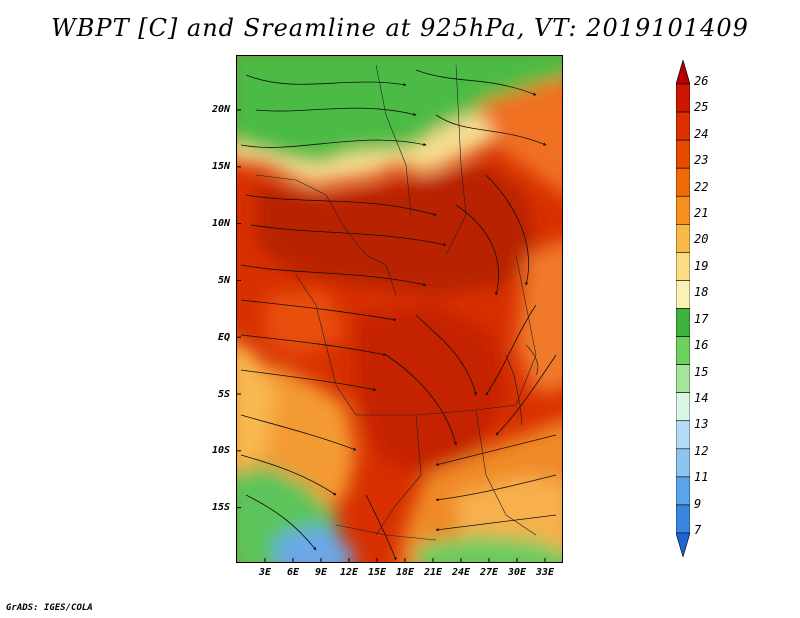  I want to click on north-green-zone, so click(399, 120).